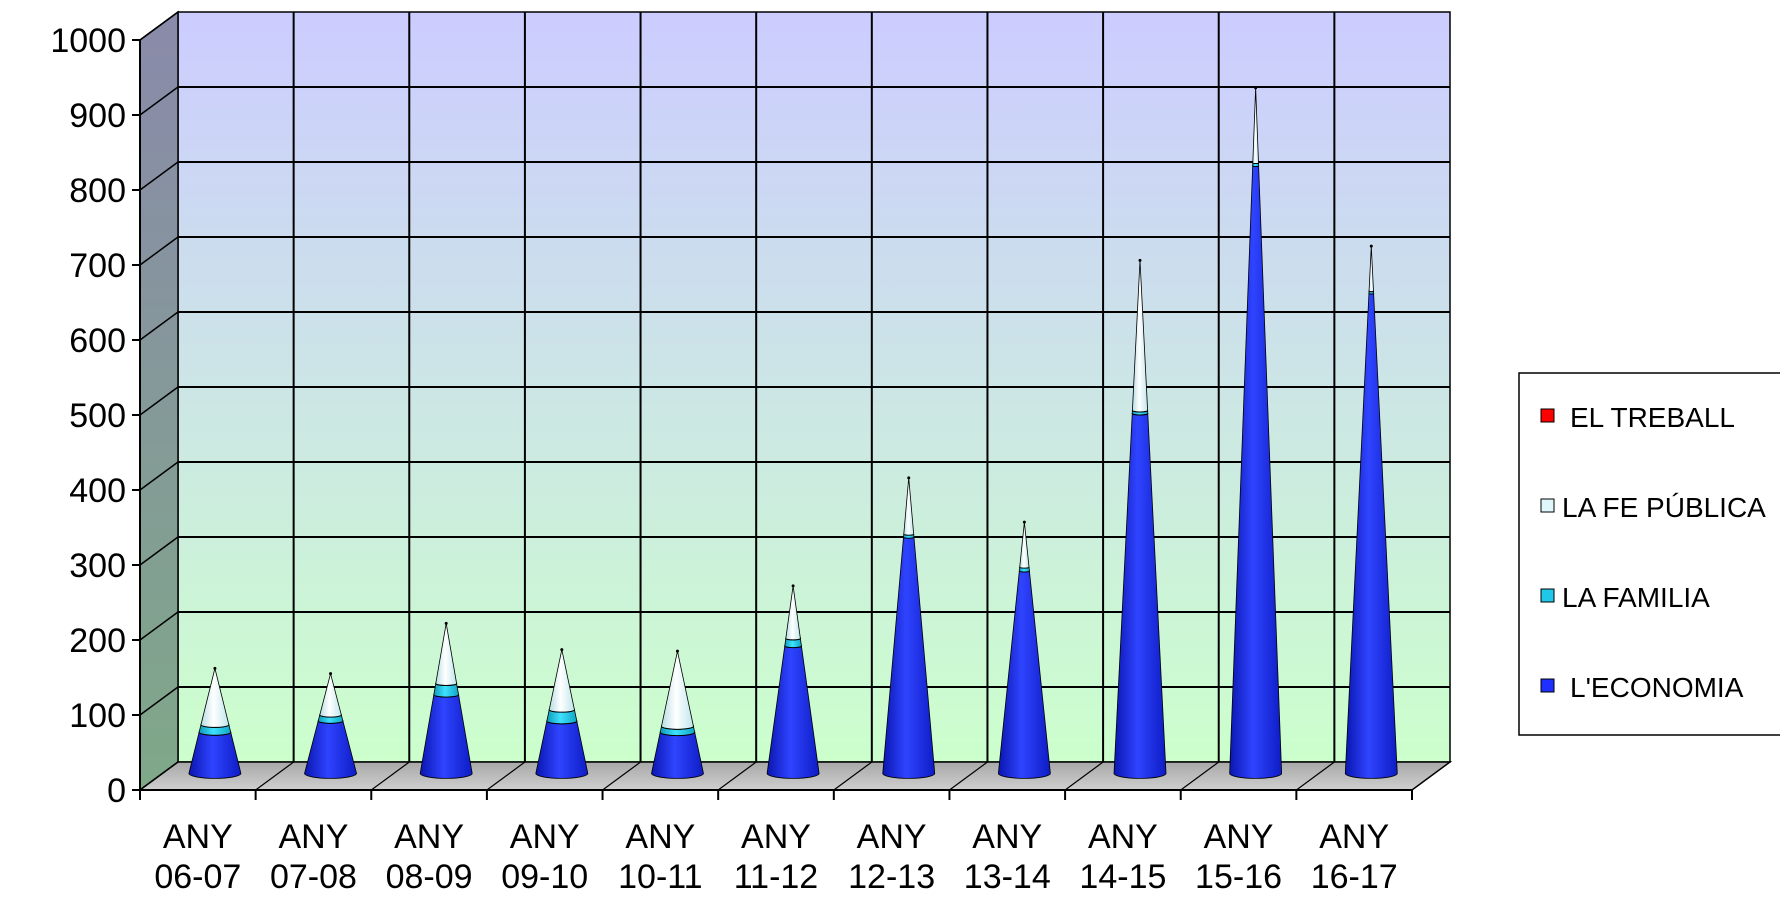 The image size is (1780, 898). Describe the element at coordinates (97, 341) in the screenshot. I see `y-tick-label: 600` at that location.